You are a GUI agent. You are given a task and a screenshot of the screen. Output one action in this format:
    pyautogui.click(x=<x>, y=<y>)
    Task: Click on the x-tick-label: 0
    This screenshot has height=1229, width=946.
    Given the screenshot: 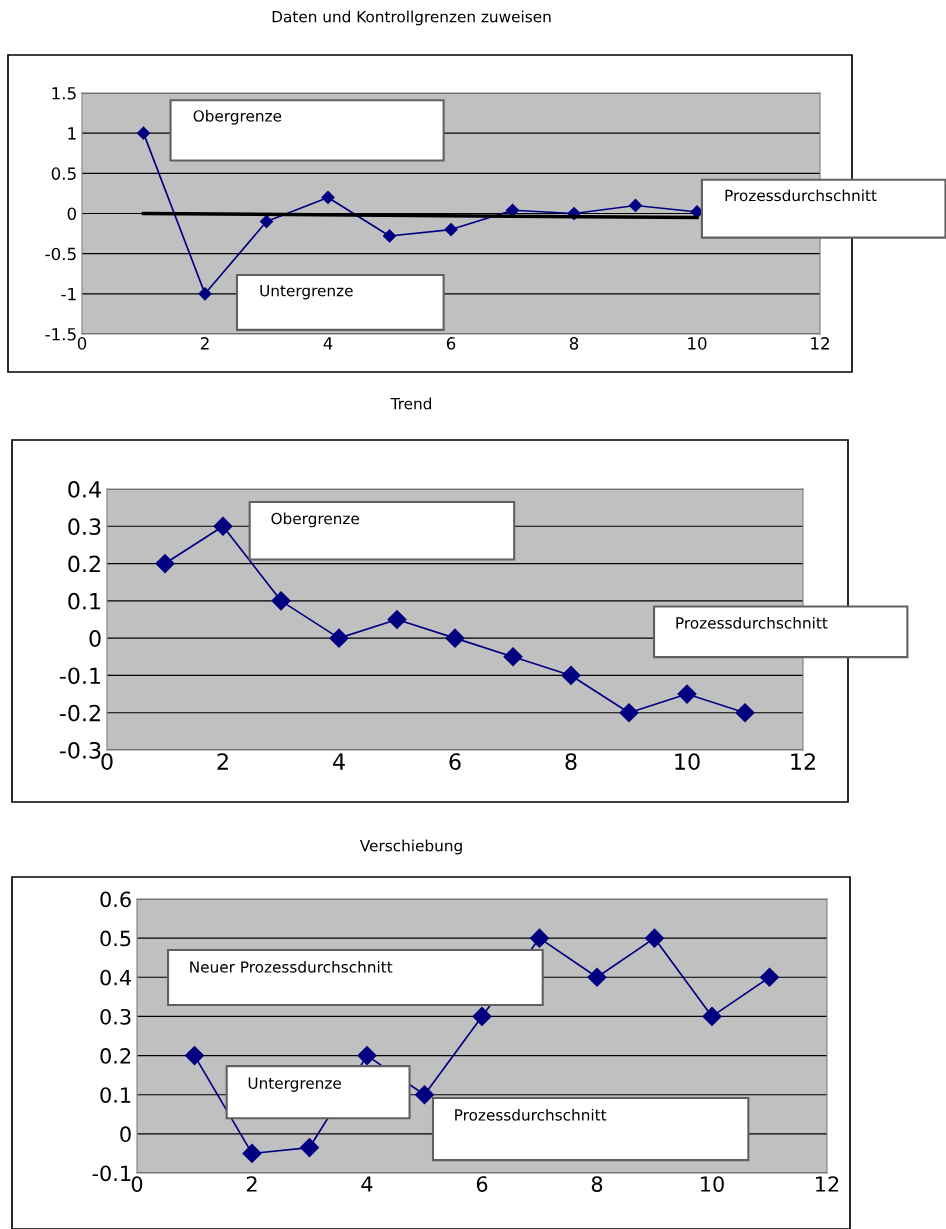 What is the action you would take?
    pyautogui.click(x=137, y=1184)
    